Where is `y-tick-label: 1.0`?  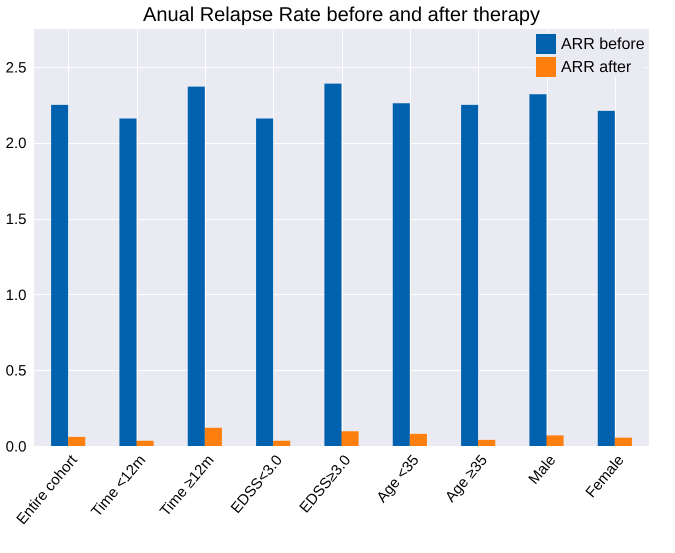 y-tick-label: 1.0 is located at coordinates (16, 295).